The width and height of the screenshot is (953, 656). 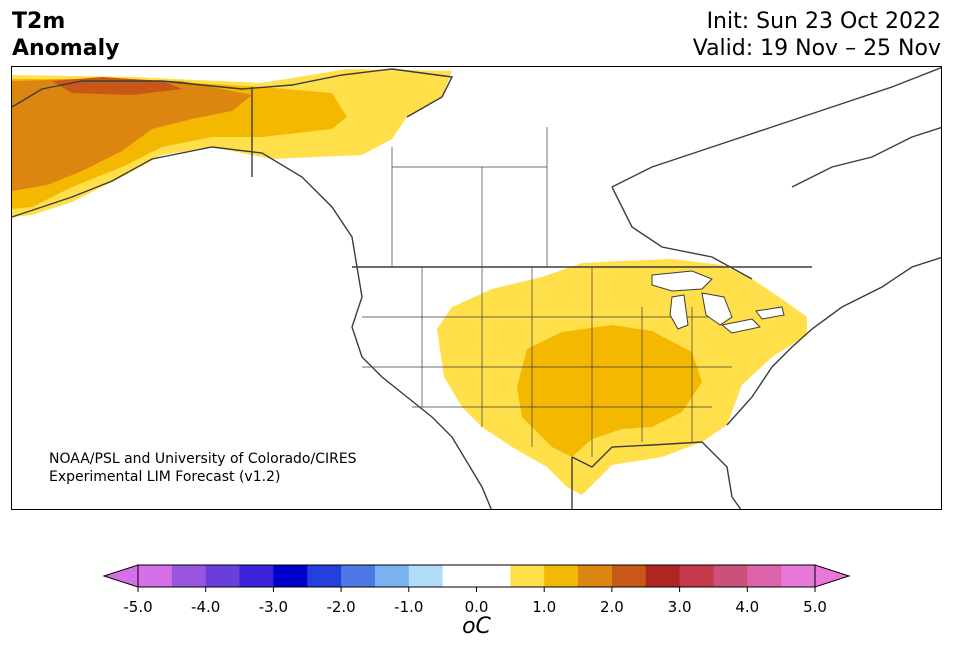 I want to click on map-title: T2m Anomaly, so click(x=65, y=35).